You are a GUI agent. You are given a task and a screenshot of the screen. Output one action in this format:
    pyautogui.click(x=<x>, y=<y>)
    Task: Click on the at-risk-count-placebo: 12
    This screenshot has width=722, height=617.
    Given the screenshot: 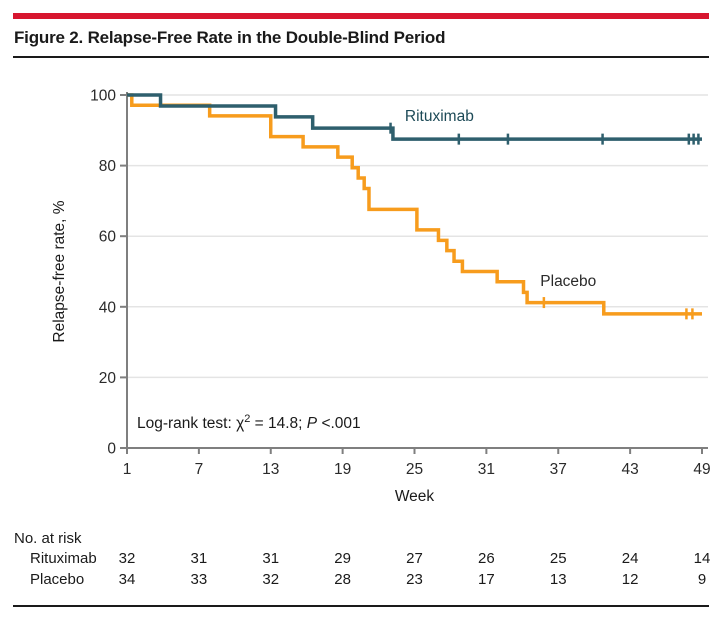 What is the action you would take?
    pyautogui.click(x=630, y=579)
    